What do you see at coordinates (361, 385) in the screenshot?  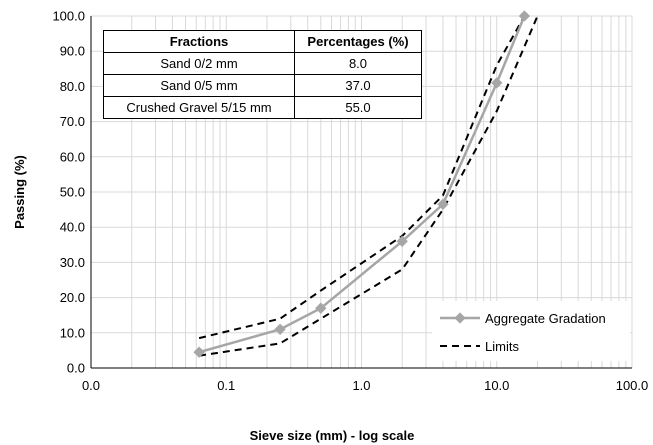 I see `x-tick-label: 1.0` at bounding box center [361, 385].